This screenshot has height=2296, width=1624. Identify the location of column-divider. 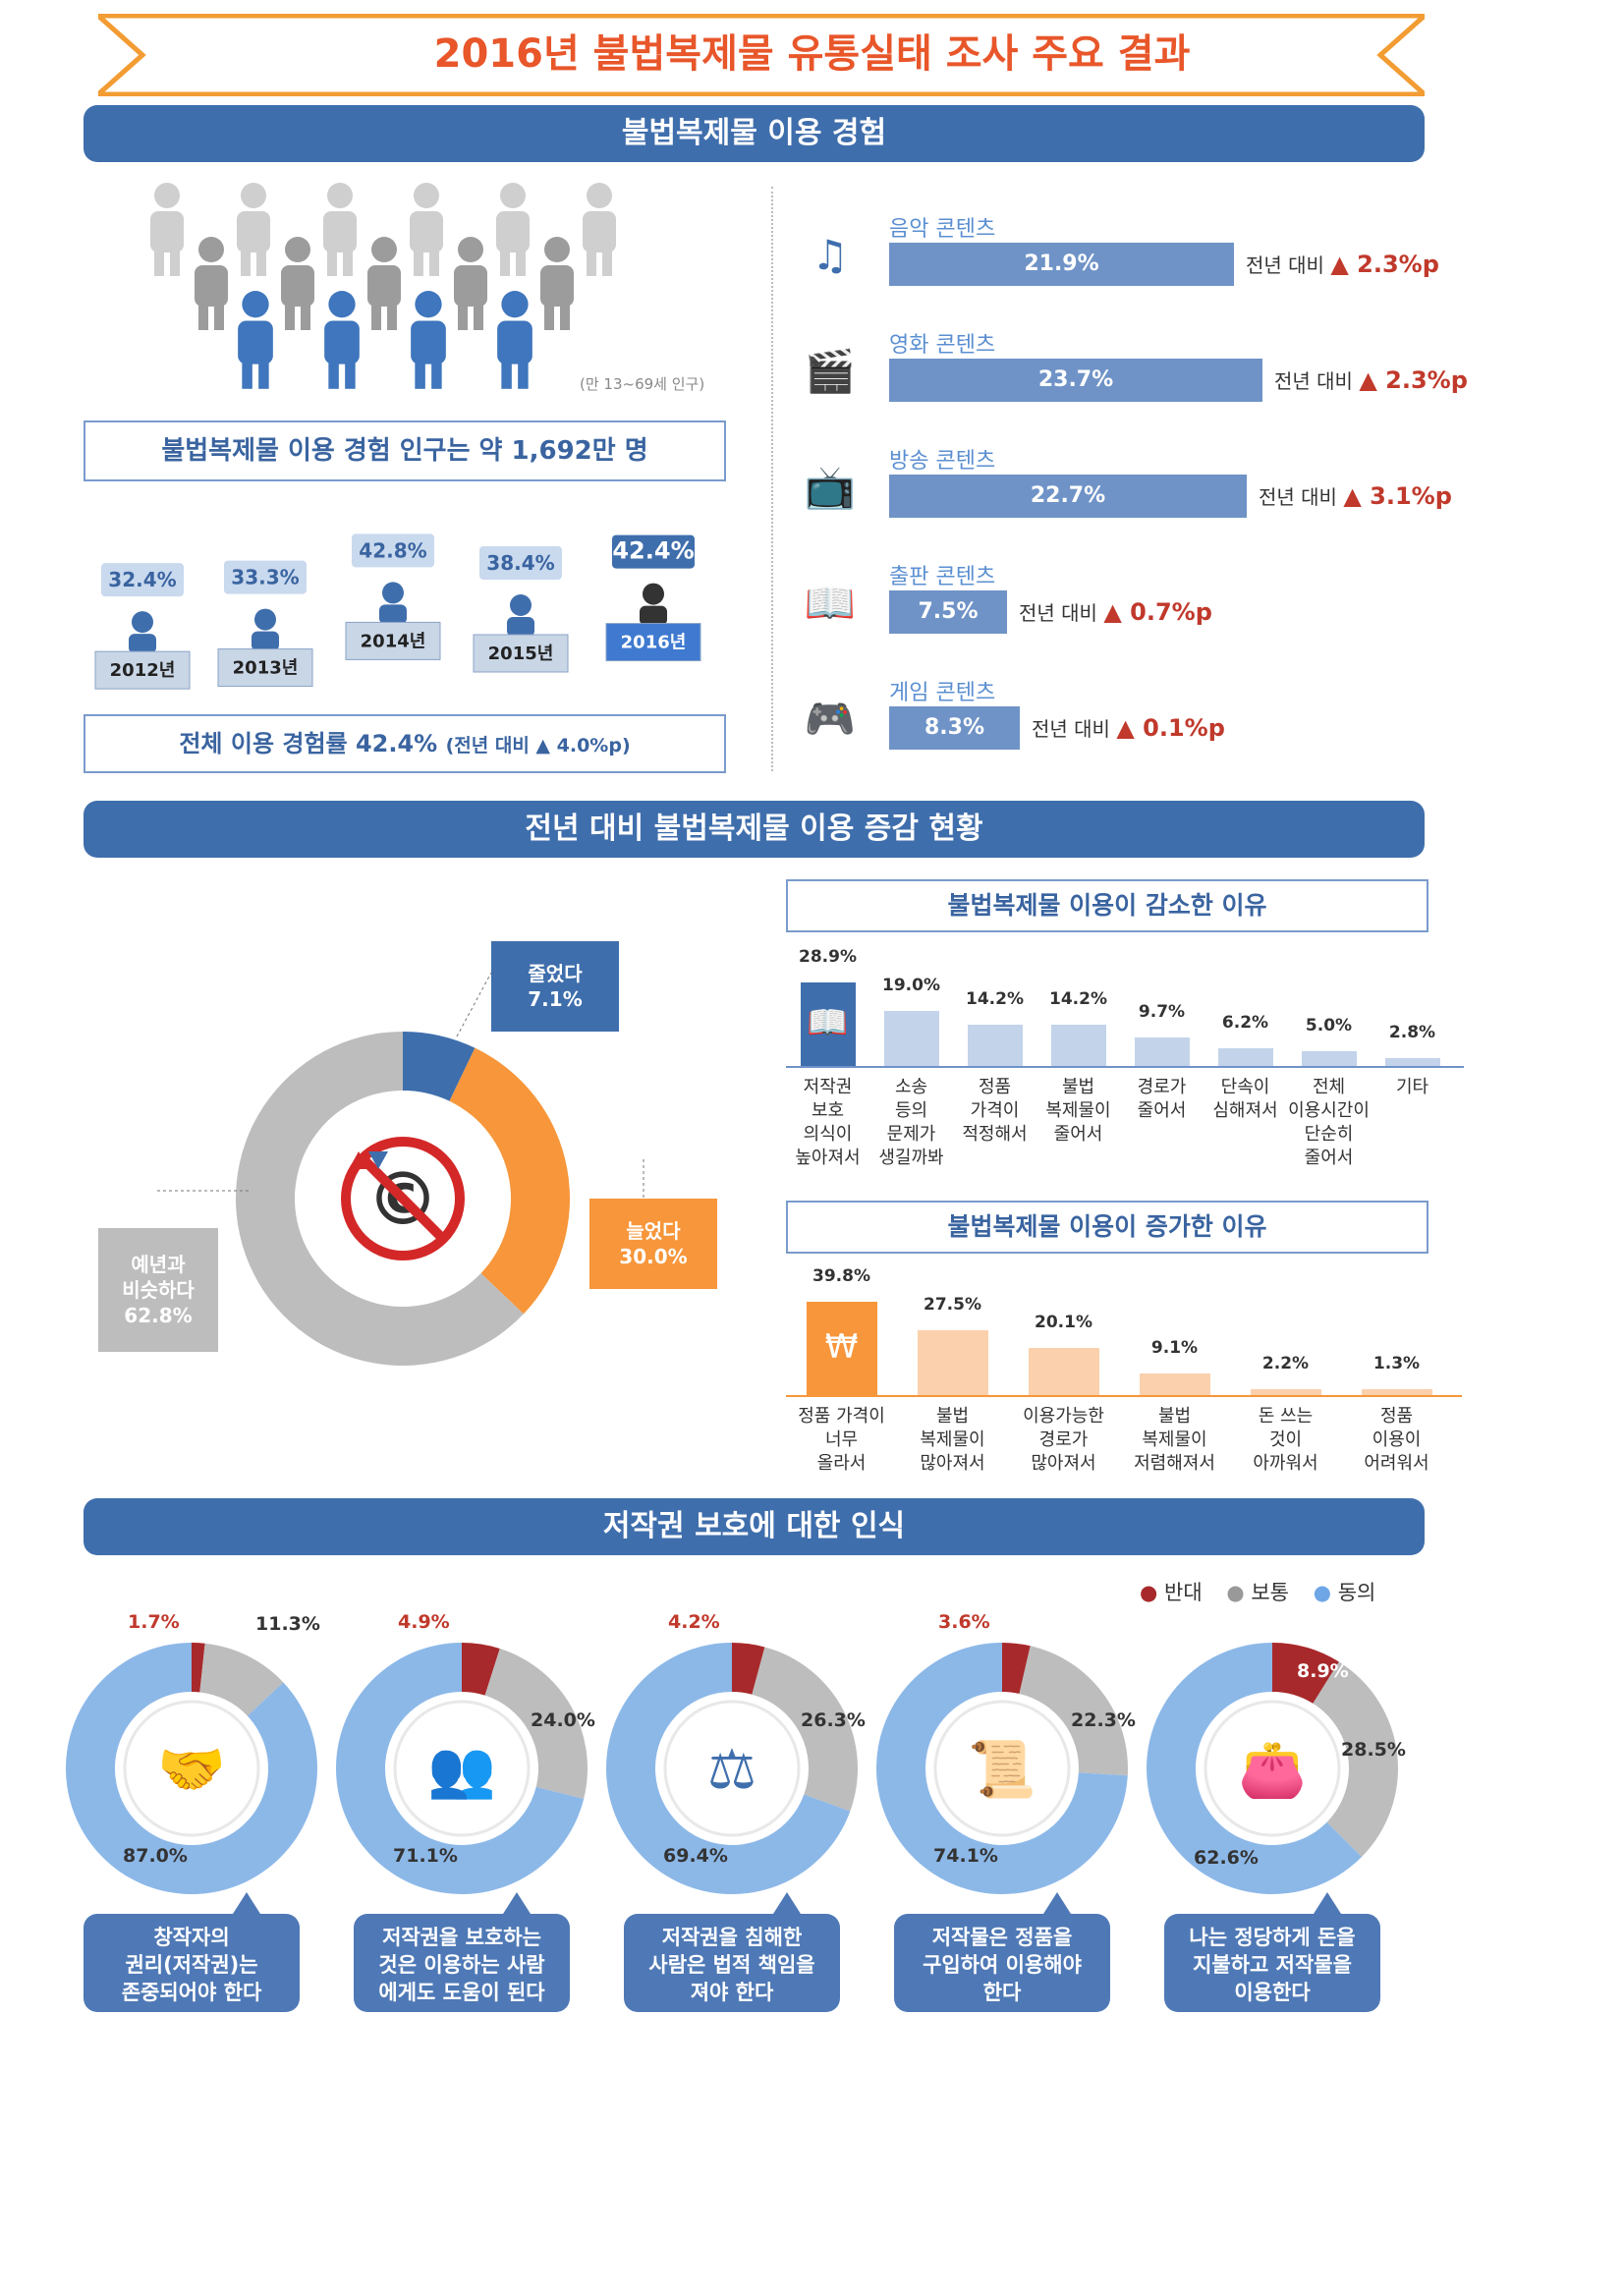
(772, 479).